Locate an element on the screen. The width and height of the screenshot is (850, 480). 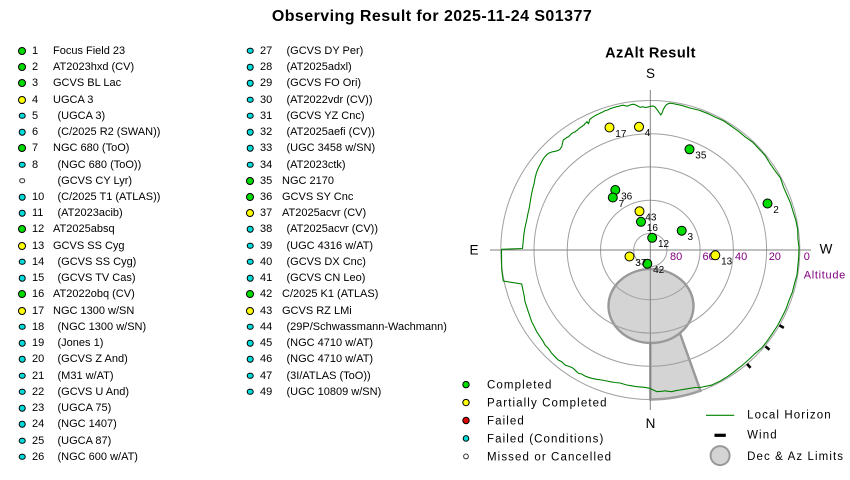
svg-text: 43 is located at coordinates (651, 218).